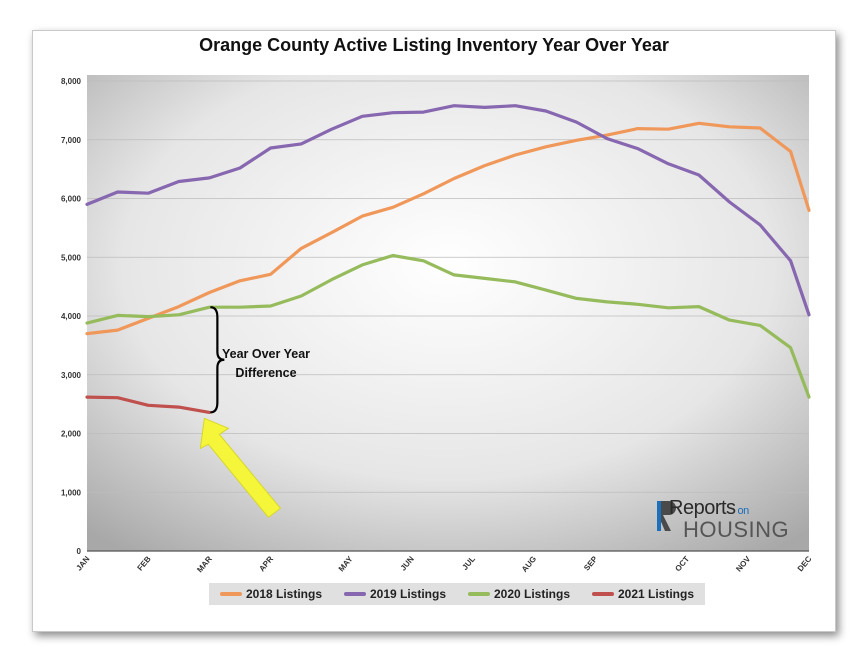 The width and height of the screenshot is (866, 664). Describe the element at coordinates (656, 594) in the screenshot. I see `legend-label-2021: 2021 Listings` at that location.